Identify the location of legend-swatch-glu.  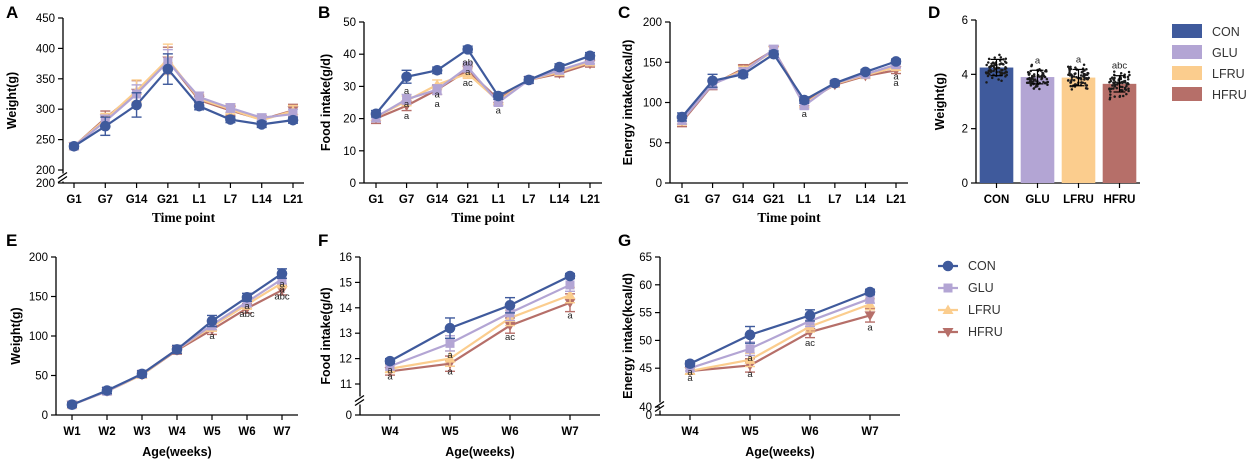
(1187, 52).